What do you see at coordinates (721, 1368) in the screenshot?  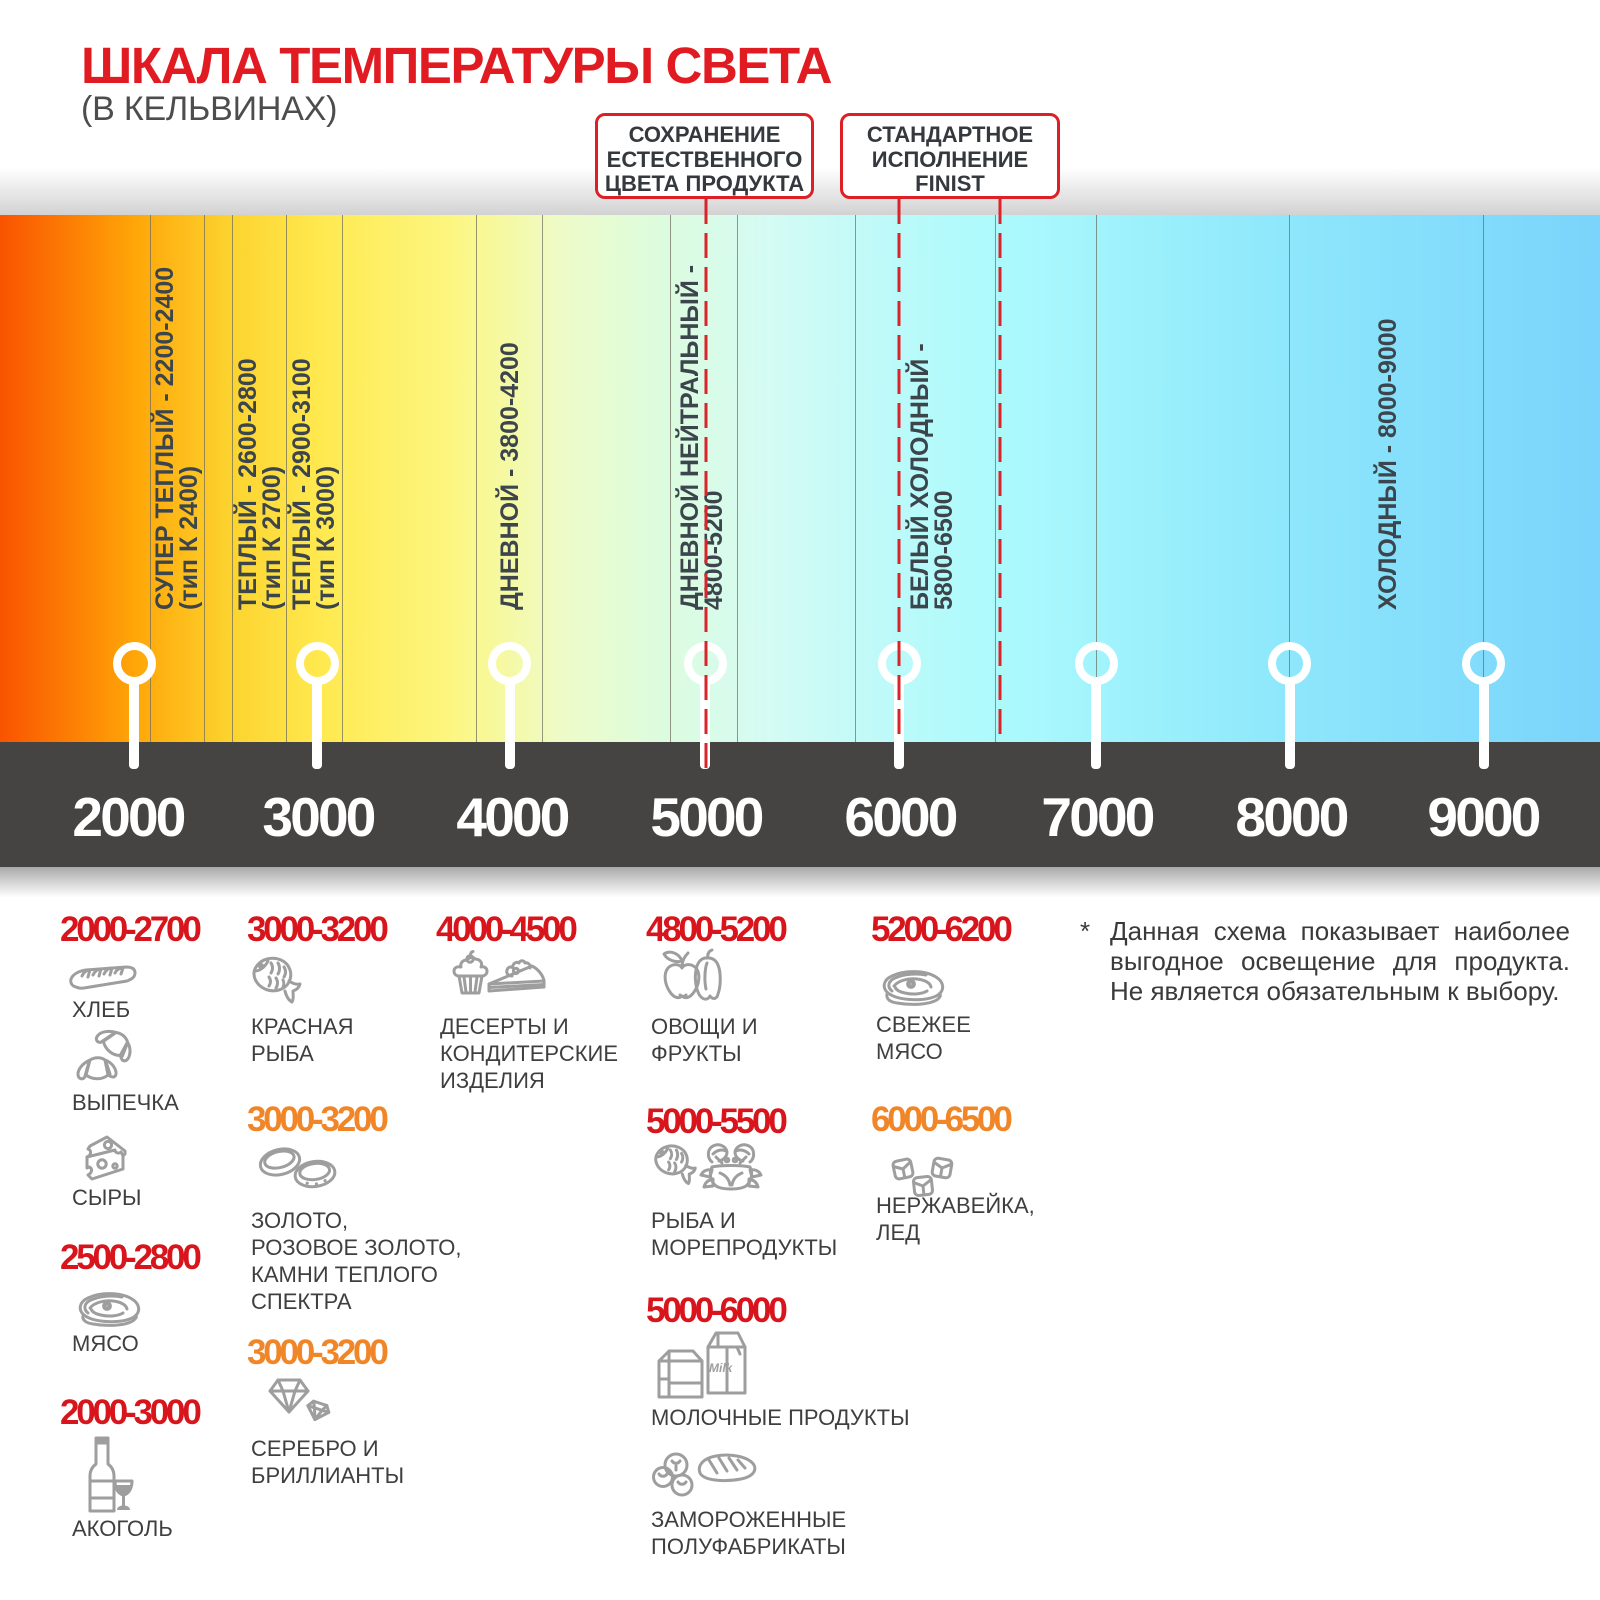 I see `svg-text: Milk` at bounding box center [721, 1368].